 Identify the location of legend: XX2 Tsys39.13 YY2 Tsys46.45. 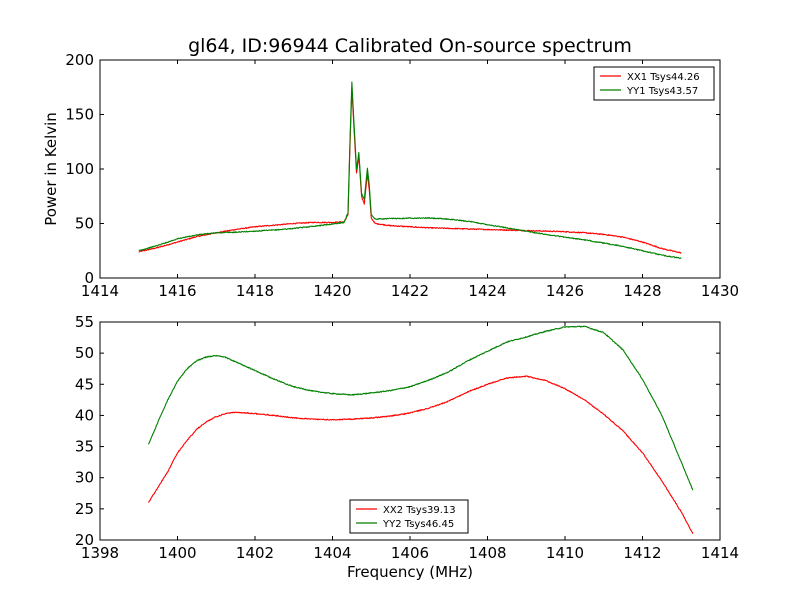
(409, 516).